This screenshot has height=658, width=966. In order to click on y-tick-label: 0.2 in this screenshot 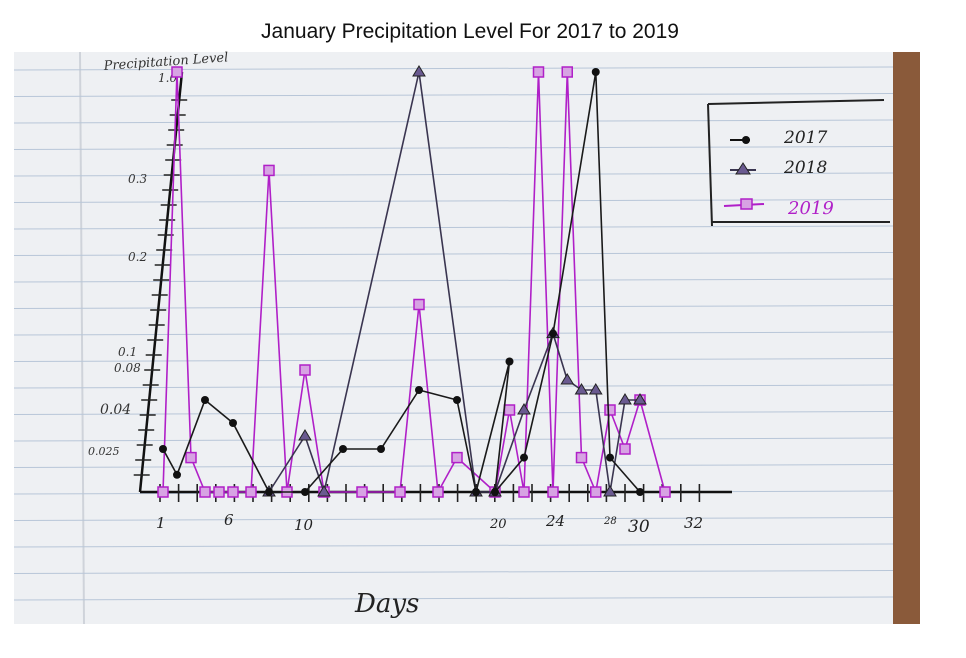, I will do `click(137, 257)`.